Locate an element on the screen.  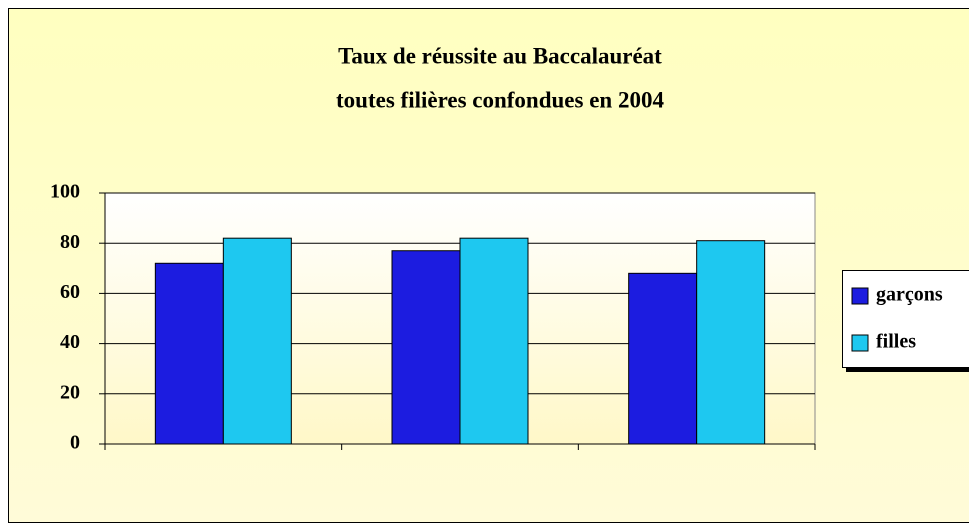
y-tick-label: 80 is located at coordinates (70, 242).